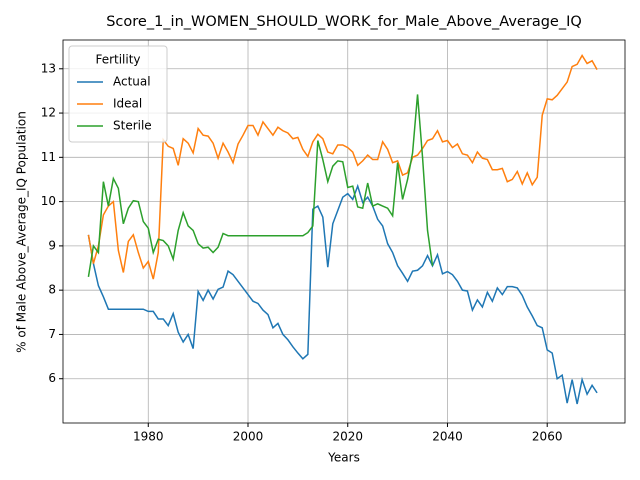  What do you see at coordinates (148, 437) in the screenshot?
I see `x-tick-label: 1980` at bounding box center [148, 437].